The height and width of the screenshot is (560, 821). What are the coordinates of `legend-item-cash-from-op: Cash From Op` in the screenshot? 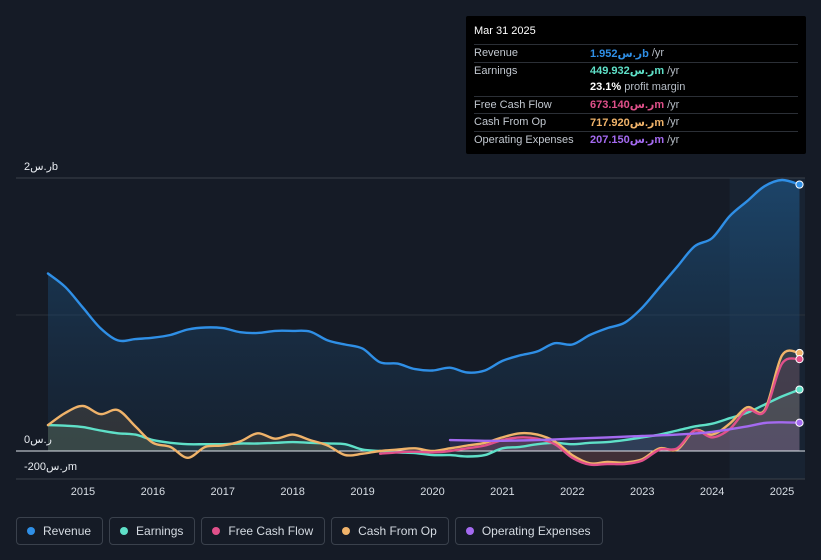 It's located at (390, 531).